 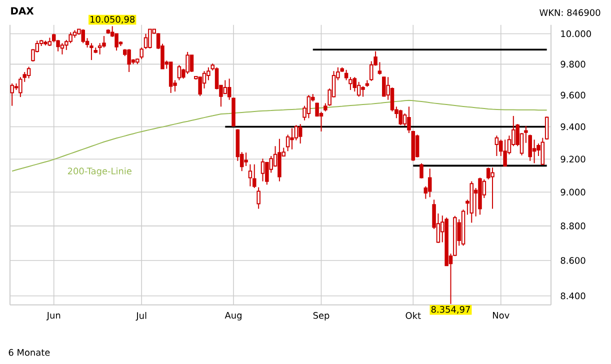 I want to click on x-tick-label: Nov, so click(x=501, y=315).